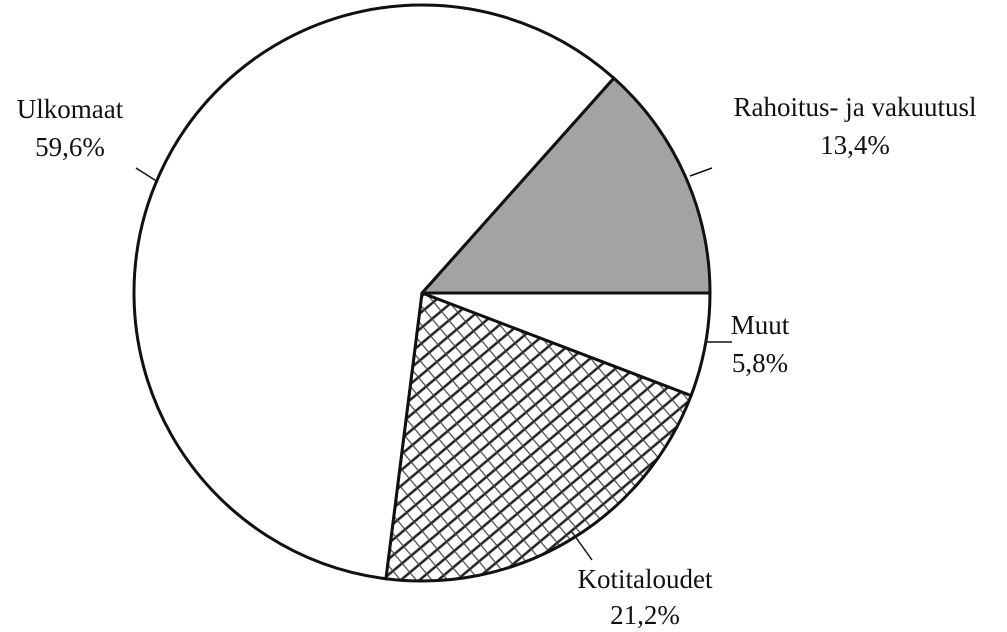  I want to click on value-label: 13,4%, so click(855, 145).